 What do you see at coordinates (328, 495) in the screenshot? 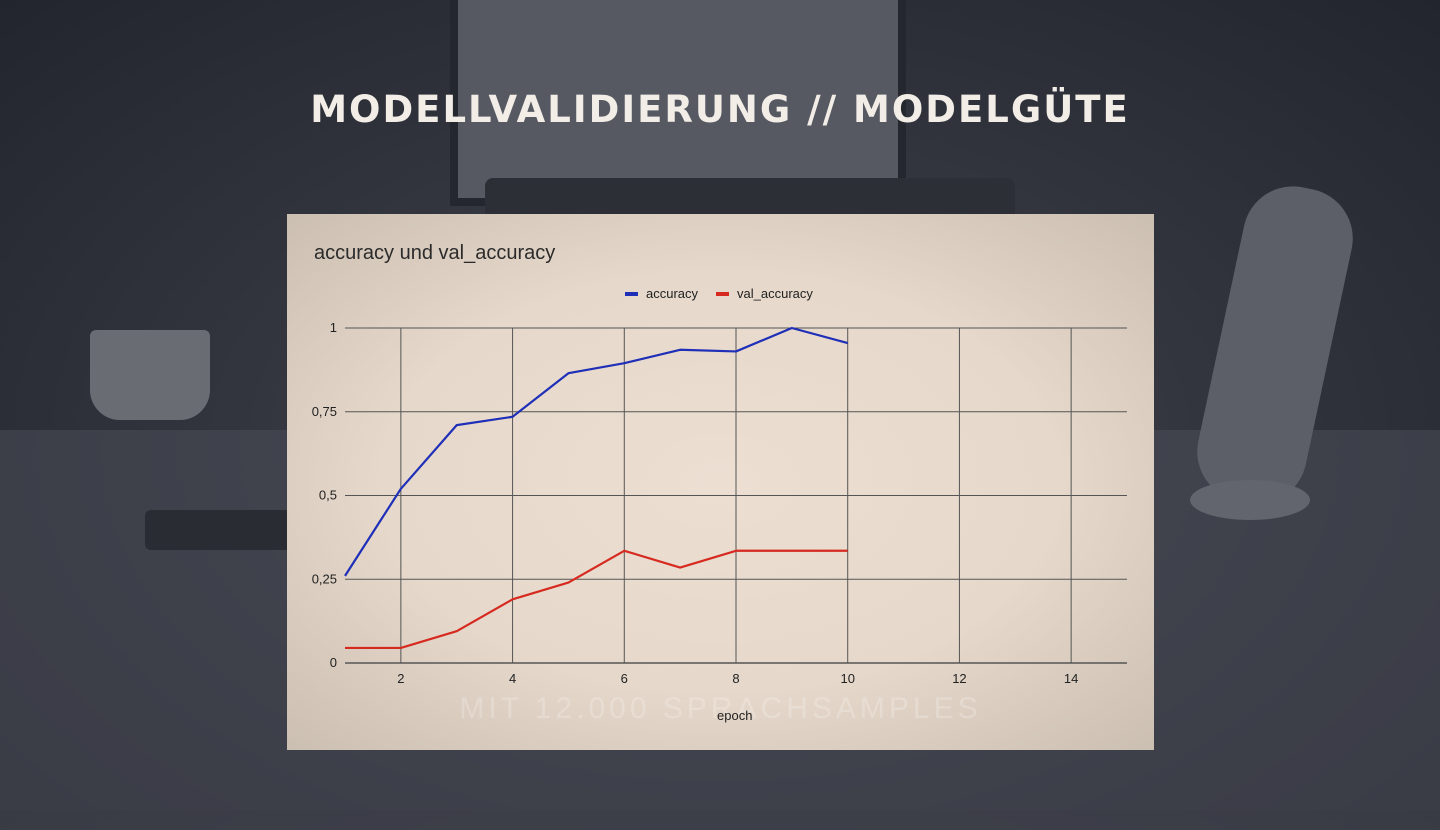
I see `y-tick-label: 0,5` at bounding box center [328, 495].